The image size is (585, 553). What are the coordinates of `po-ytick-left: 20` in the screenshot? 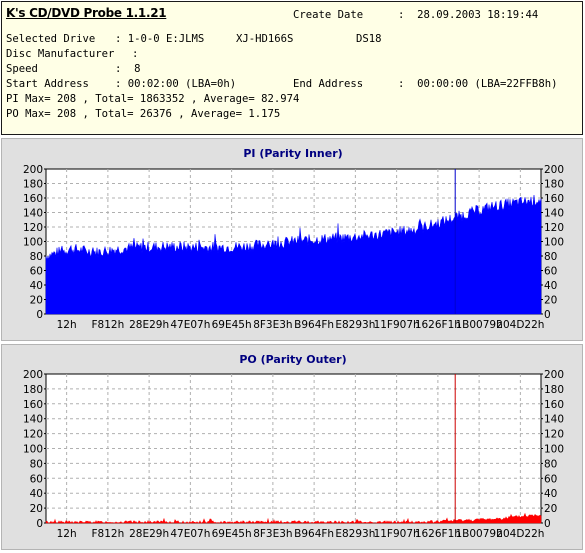 It's located at (36, 509).